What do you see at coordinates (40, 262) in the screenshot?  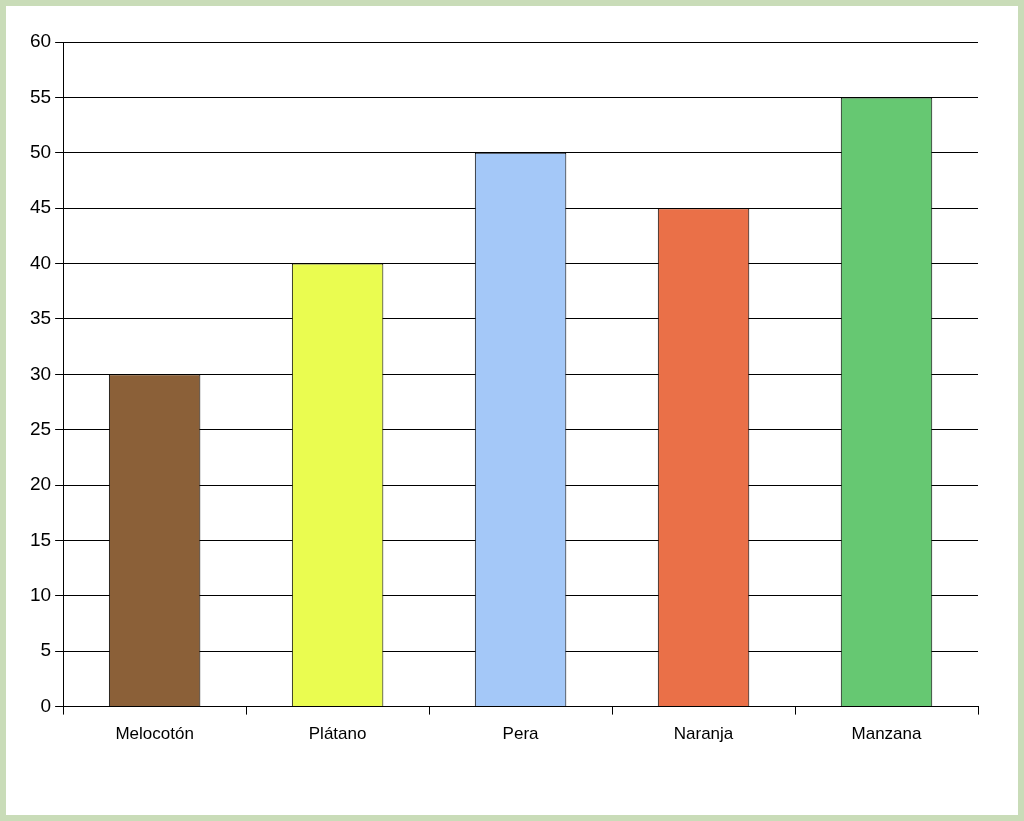 I see `y-tick-label: 40` at bounding box center [40, 262].